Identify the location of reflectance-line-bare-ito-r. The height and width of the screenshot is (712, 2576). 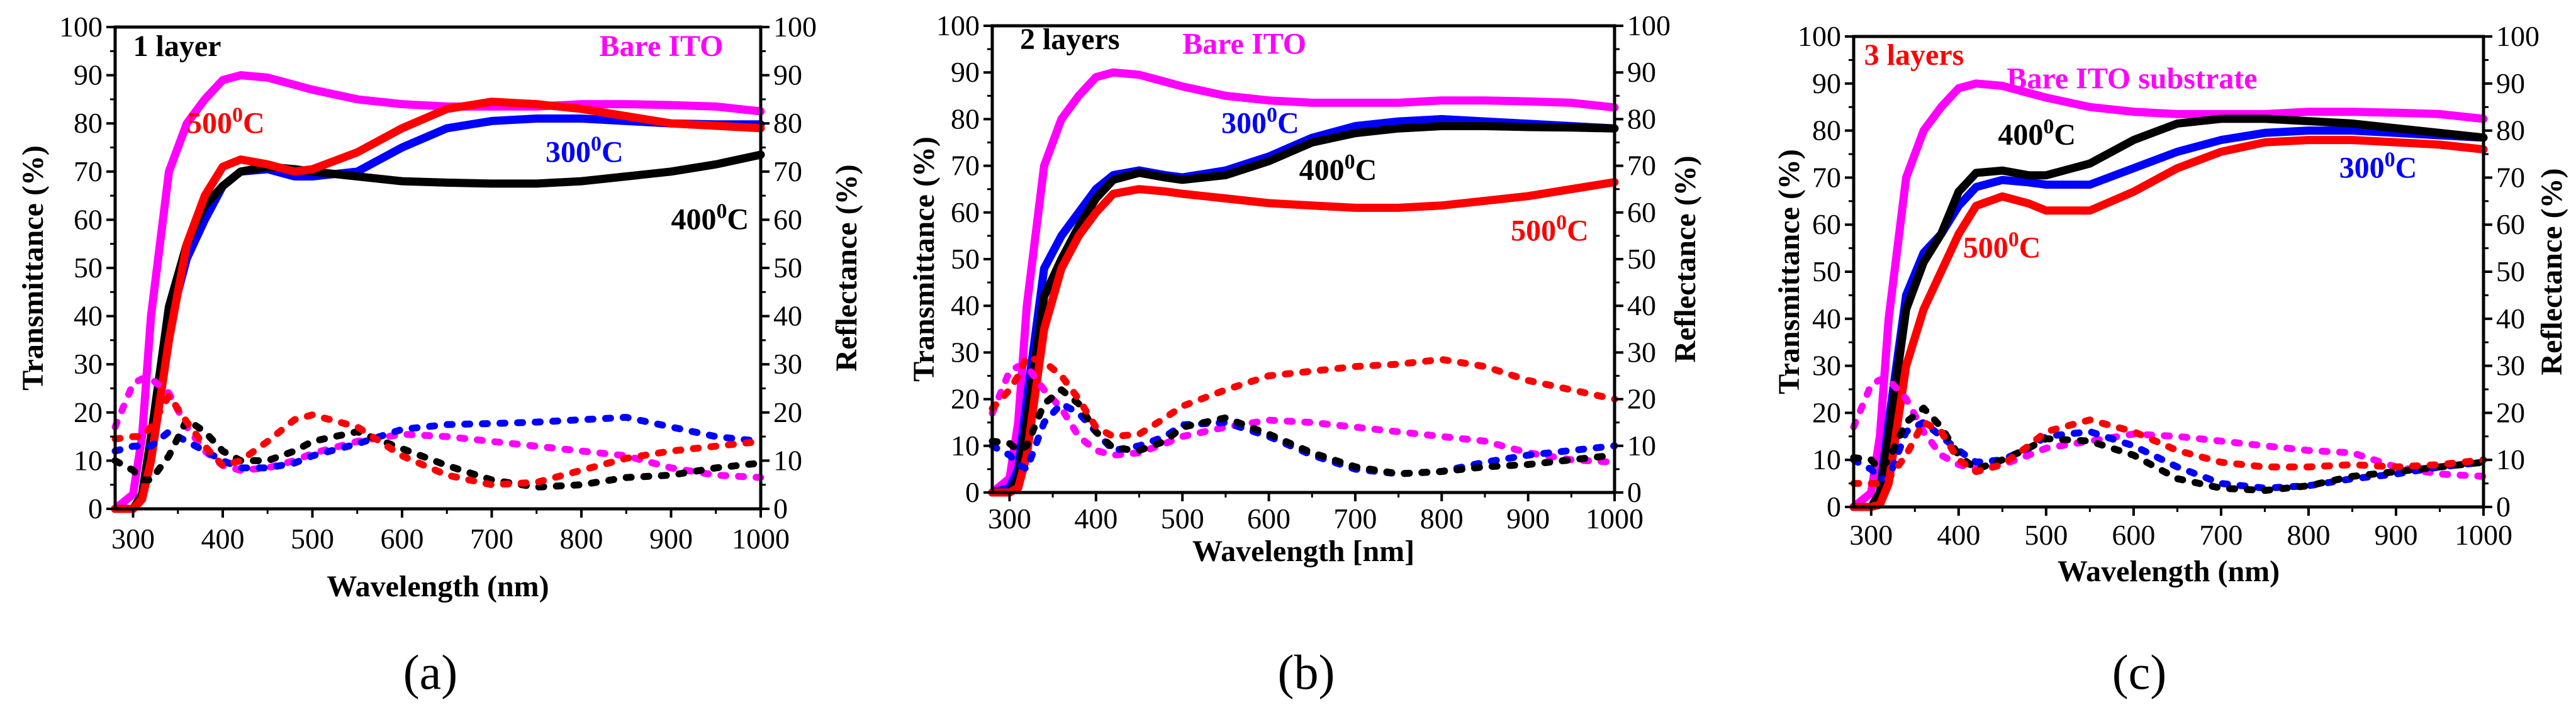
(437, 428).